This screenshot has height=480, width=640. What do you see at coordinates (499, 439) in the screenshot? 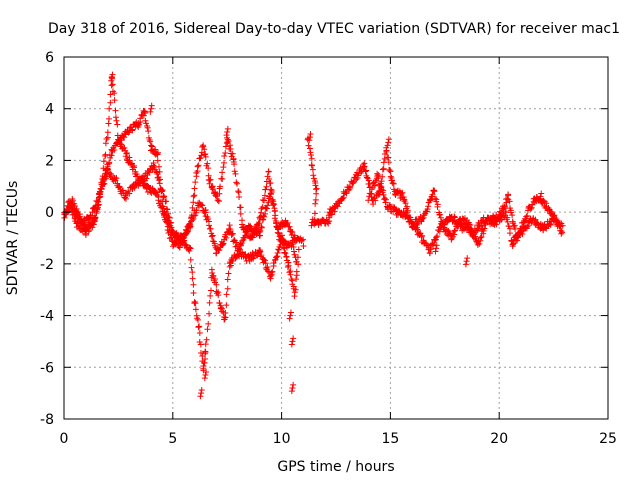
I see `x-tick-label: 20` at bounding box center [499, 439].